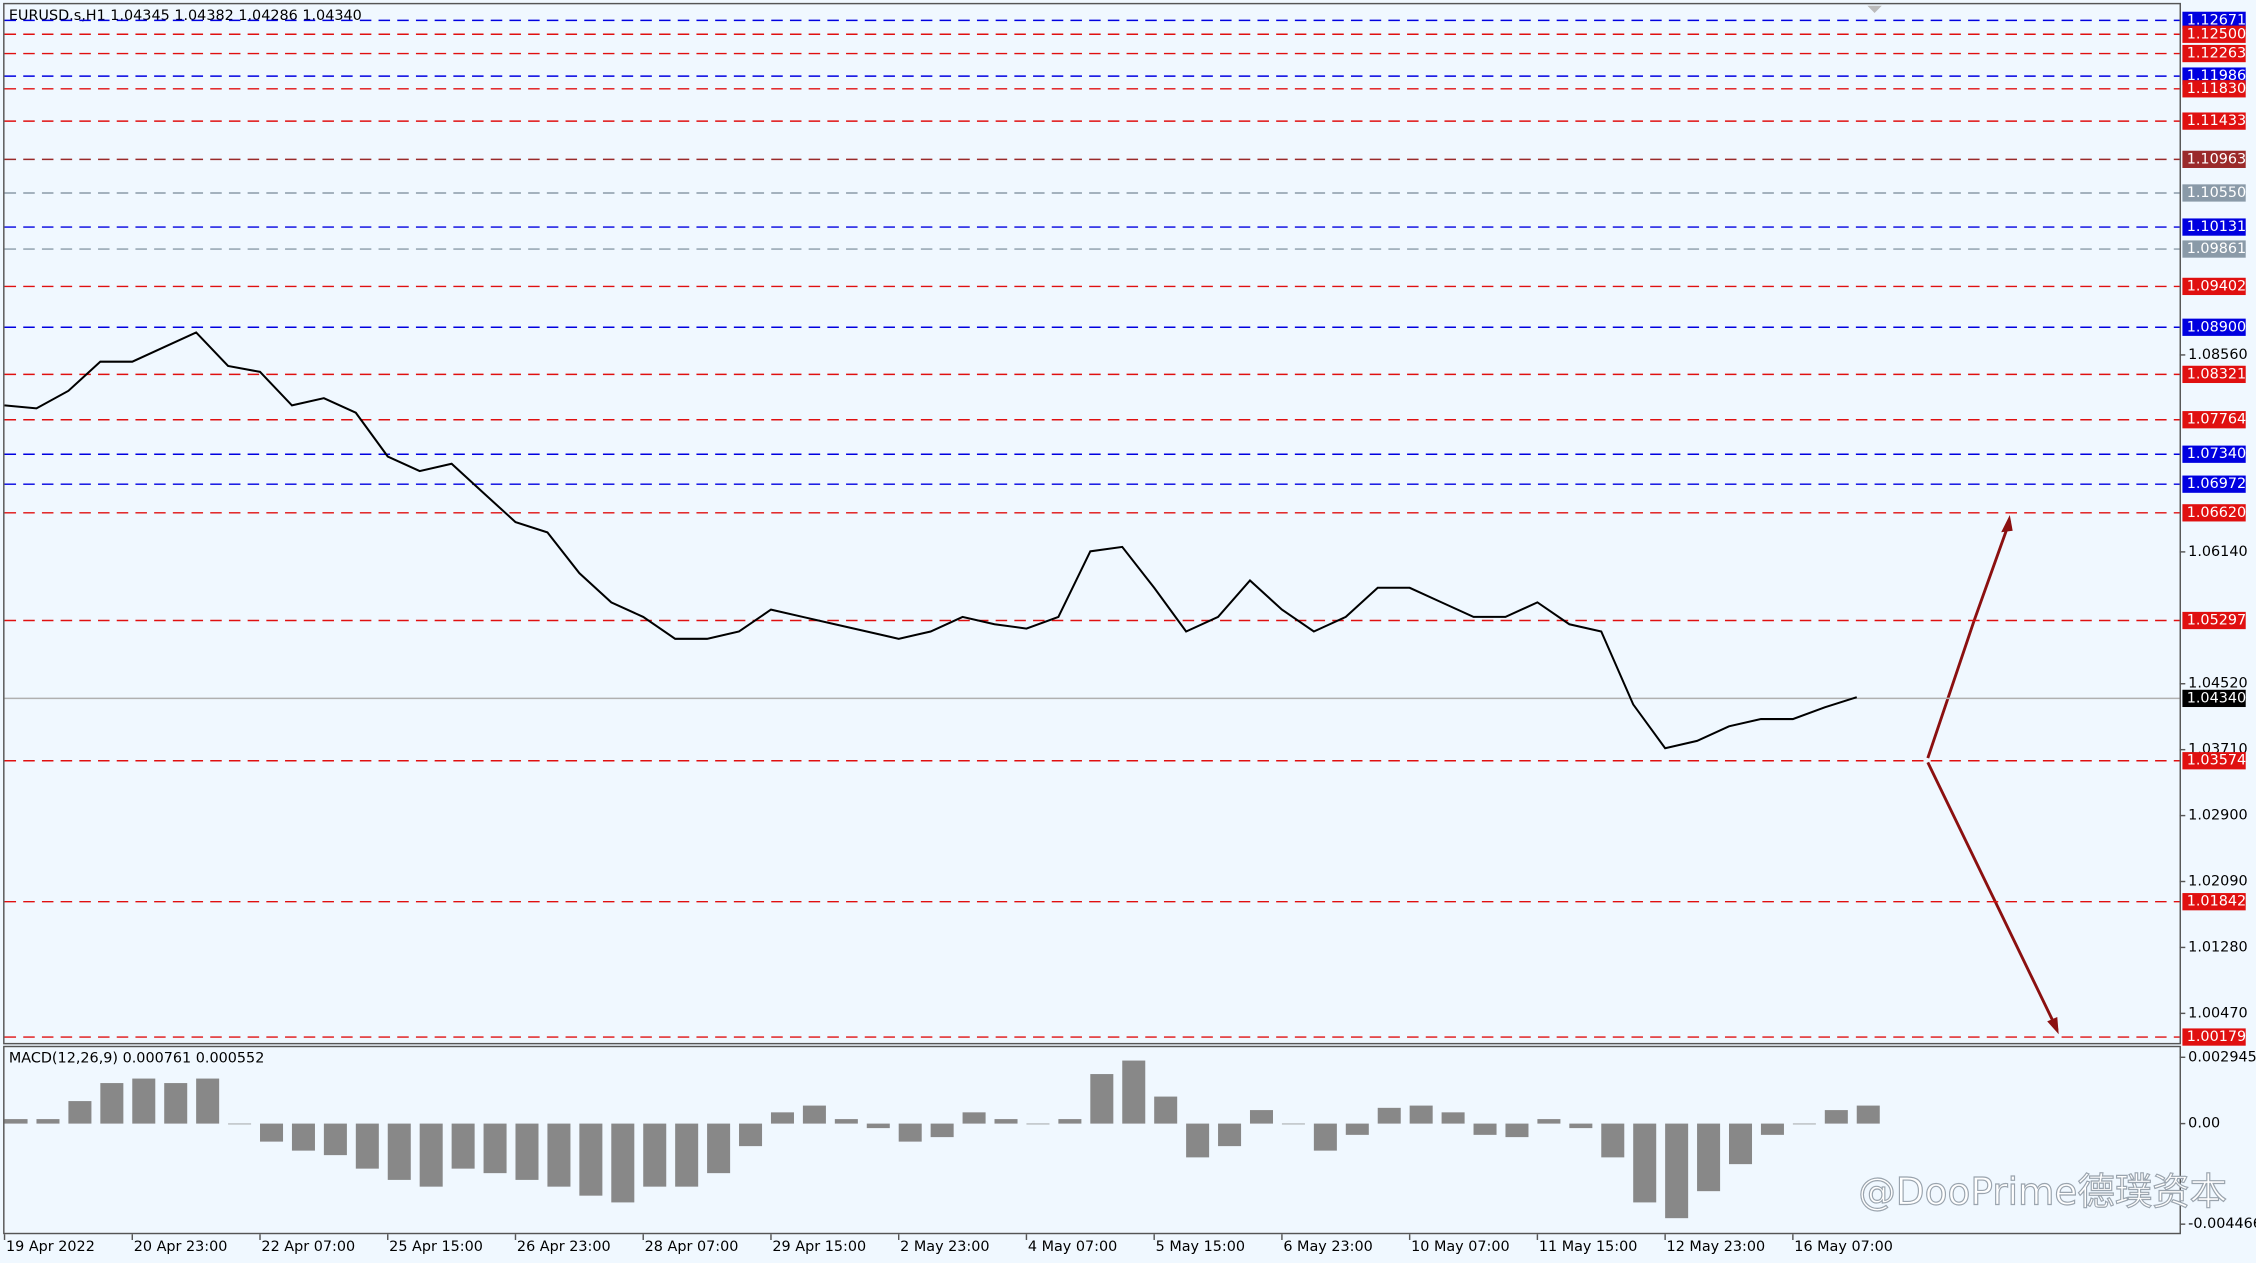 Image resolution: width=2256 pixels, height=1263 pixels. Describe the element at coordinates (2053, 1026) in the screenshot. I see `down-arrowhead` at that location.